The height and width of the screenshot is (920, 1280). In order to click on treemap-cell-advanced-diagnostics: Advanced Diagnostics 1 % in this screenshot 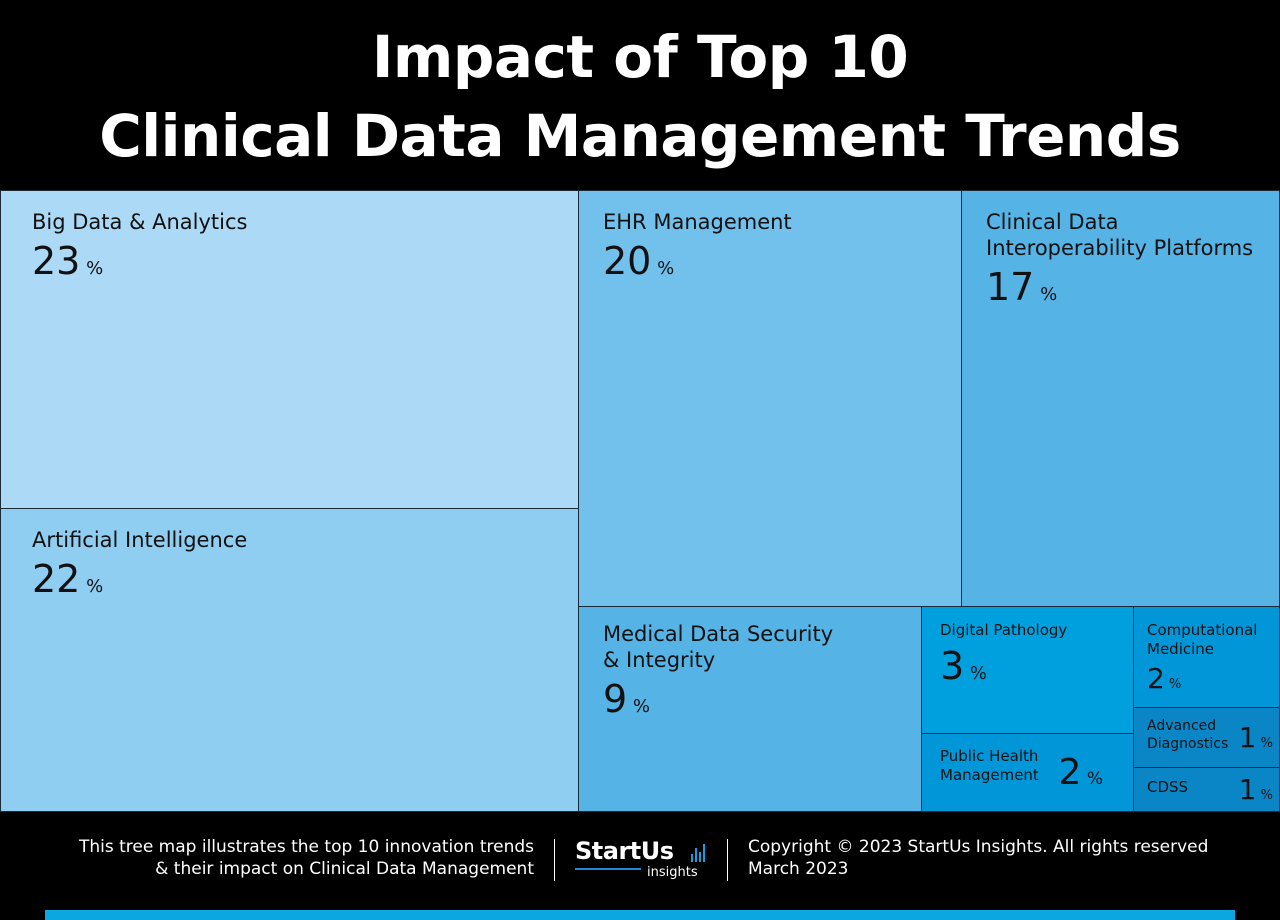, I will do `click(1206, 737)`.